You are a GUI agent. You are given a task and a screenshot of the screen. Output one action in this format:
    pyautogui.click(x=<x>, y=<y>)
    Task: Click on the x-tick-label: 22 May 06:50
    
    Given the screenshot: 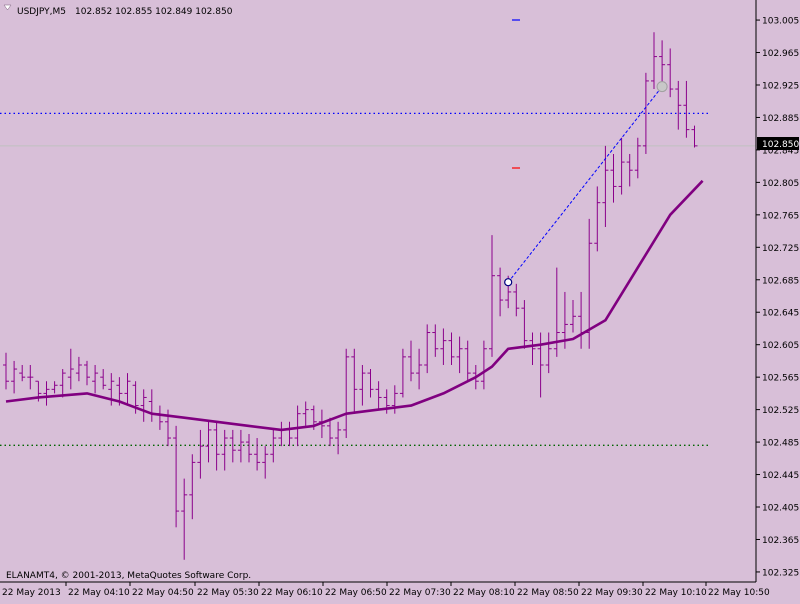 What is the action you would take?
    pyautogui.click(x=356, y=593)
    